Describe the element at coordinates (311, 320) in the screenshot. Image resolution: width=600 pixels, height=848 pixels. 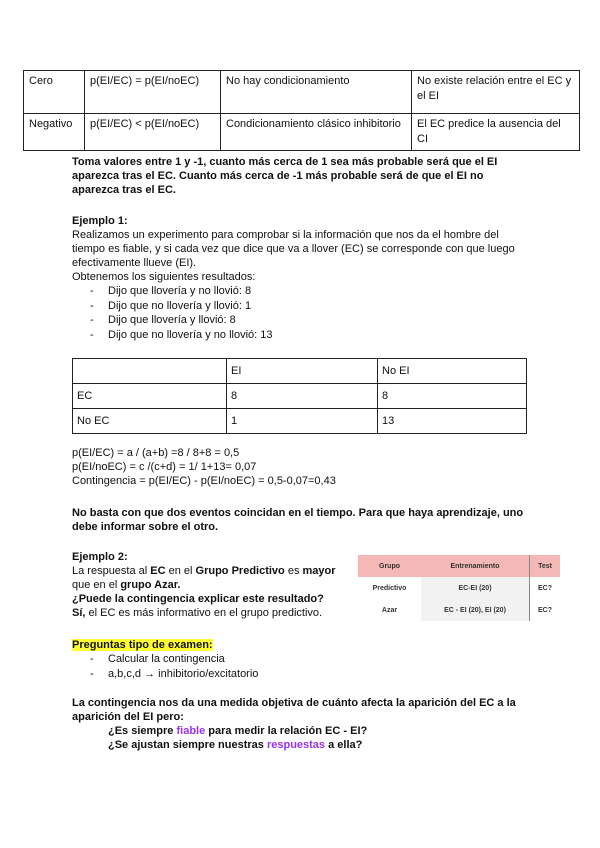
I see `list-item: Dijo que llovería y llovió: 8` at that location.